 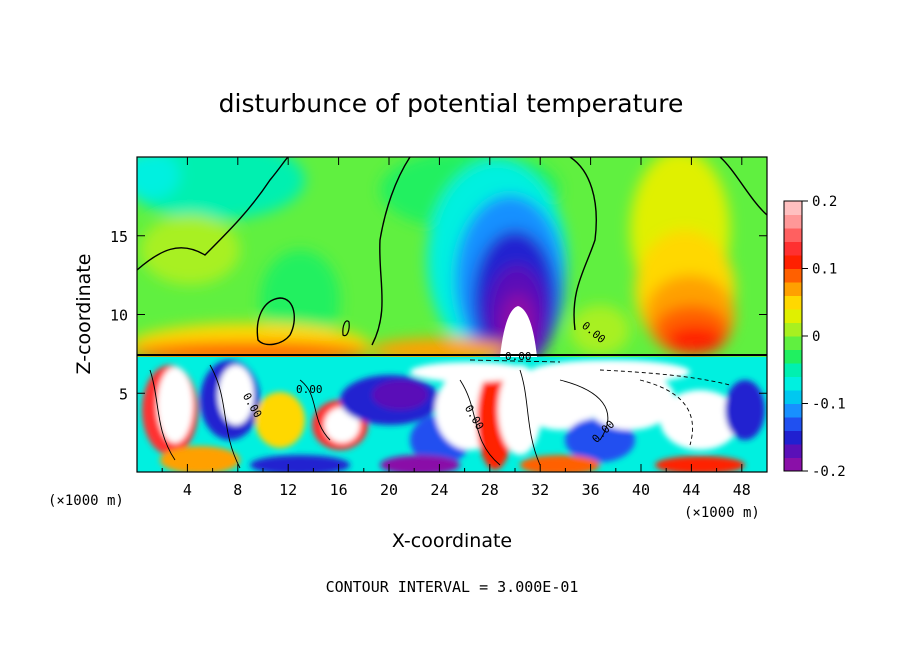 I want to click on y-tick-label: 5, so click(x=123, y=394).